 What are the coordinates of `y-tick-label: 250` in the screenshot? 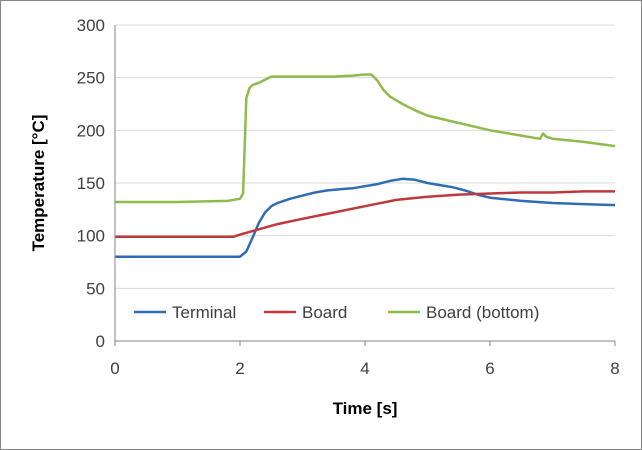 It's located at (91, 78).